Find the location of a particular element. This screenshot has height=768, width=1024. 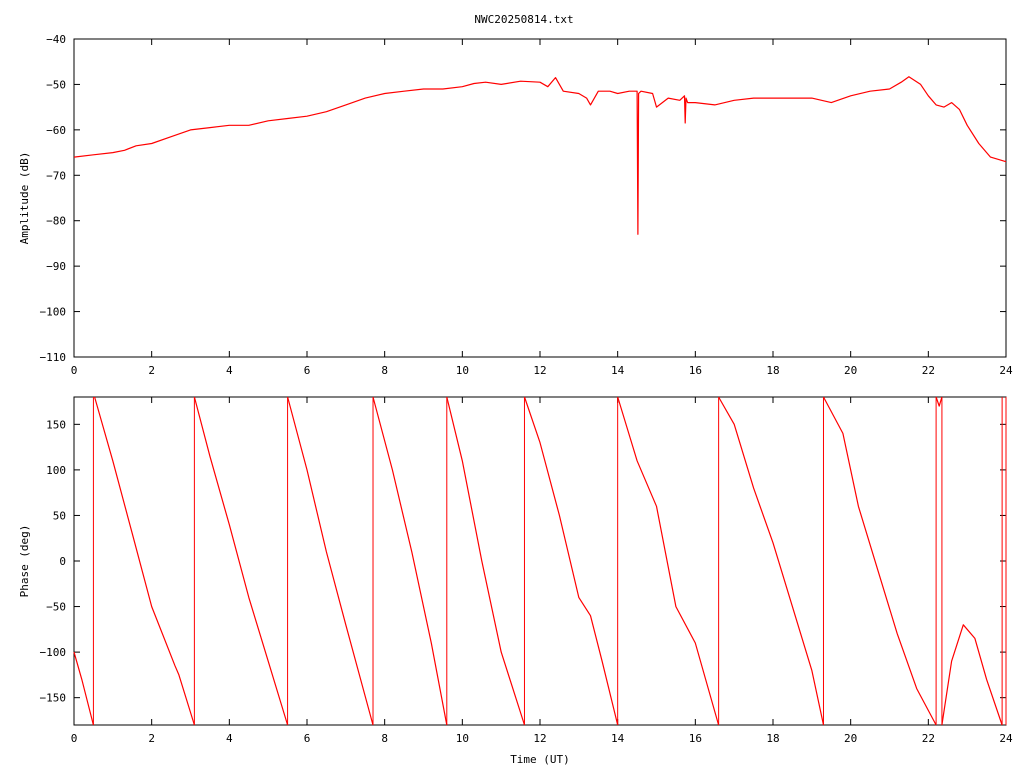

amplitude-y-tick-label: −40 is located at coordinates (56, 39).